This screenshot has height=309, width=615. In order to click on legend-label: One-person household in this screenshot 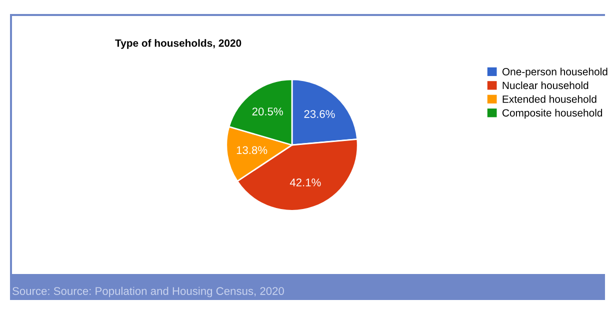, I will do `click(555, 73)`.